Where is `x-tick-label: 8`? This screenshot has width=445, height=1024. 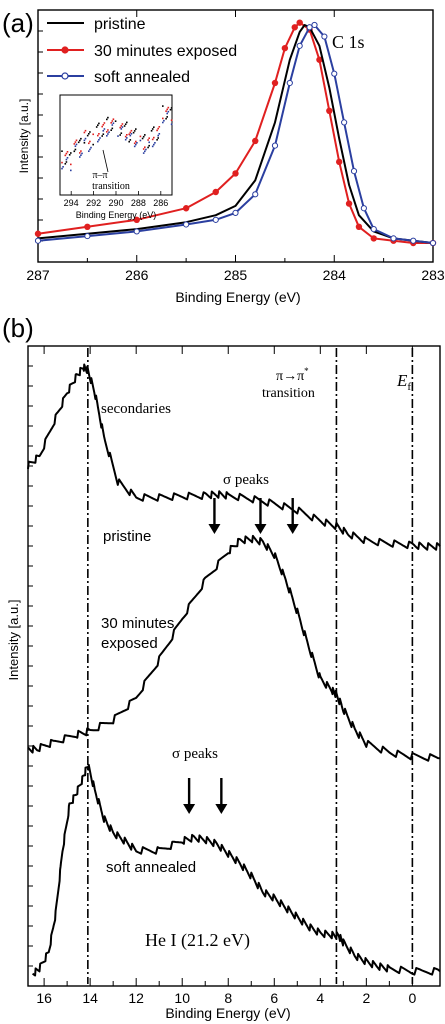
x-tick-label: 8 is located at coordinates (228, 998).